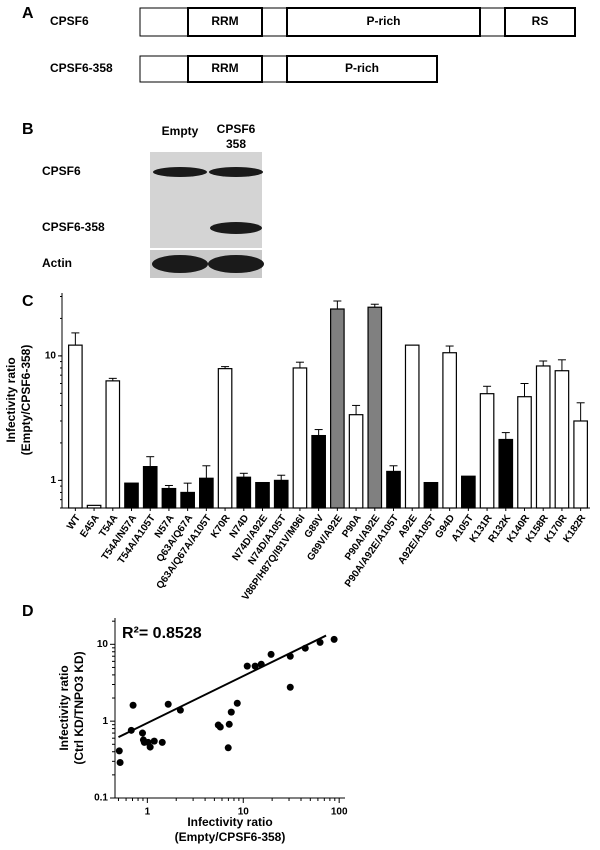 The width and height of the screenshot is (600, 850). What do you see at coordinates (236, 144) in the screenshot?
I see `lane-label: 358` at bounding box center [236, 144].